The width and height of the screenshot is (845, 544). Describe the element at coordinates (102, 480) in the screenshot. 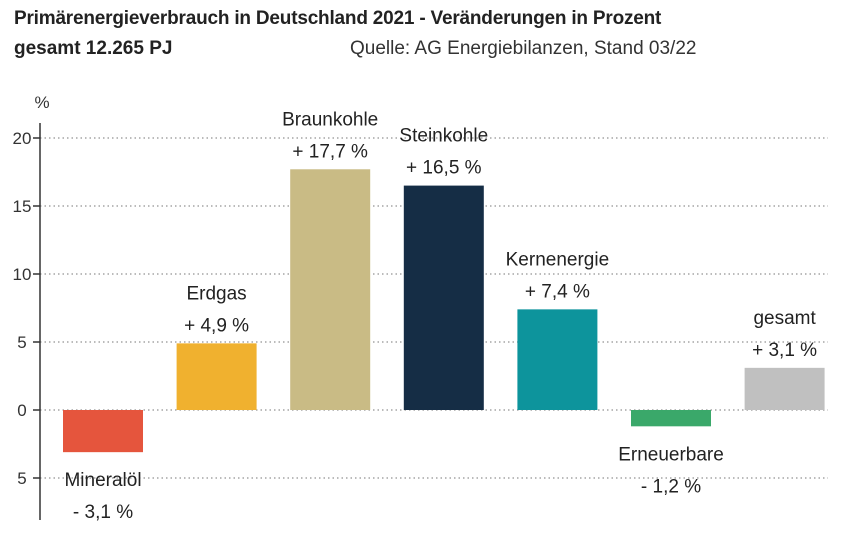

I see `category-label: Mineralöl` at that location.